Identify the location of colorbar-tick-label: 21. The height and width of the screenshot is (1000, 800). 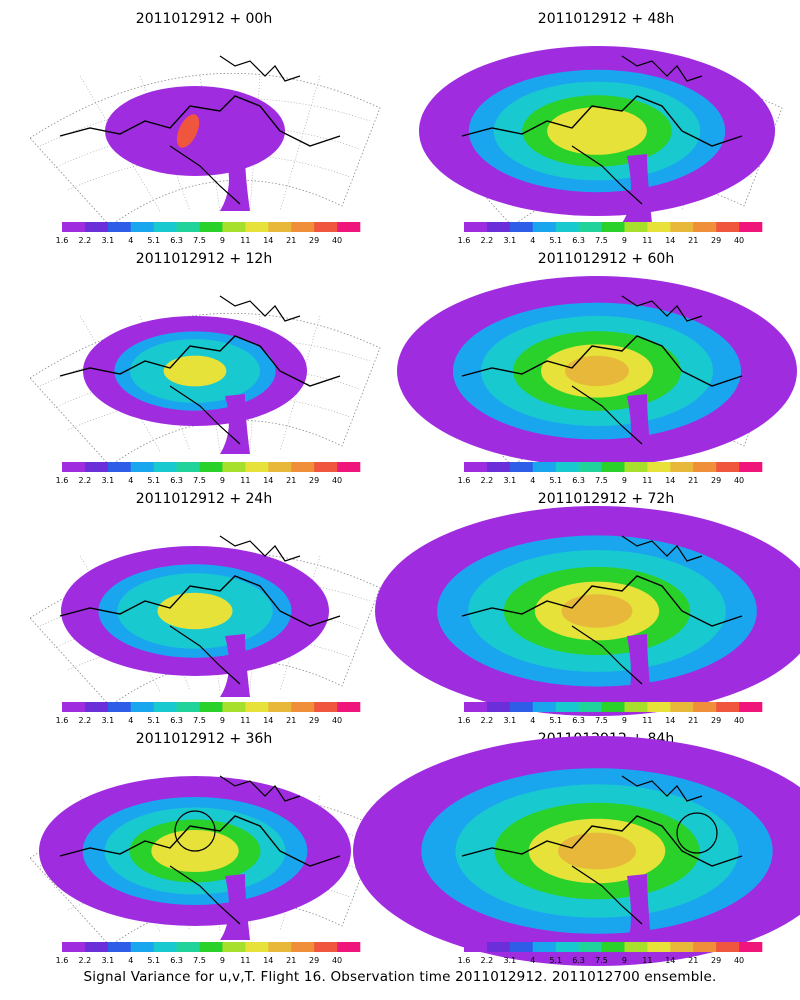
(693, 960).